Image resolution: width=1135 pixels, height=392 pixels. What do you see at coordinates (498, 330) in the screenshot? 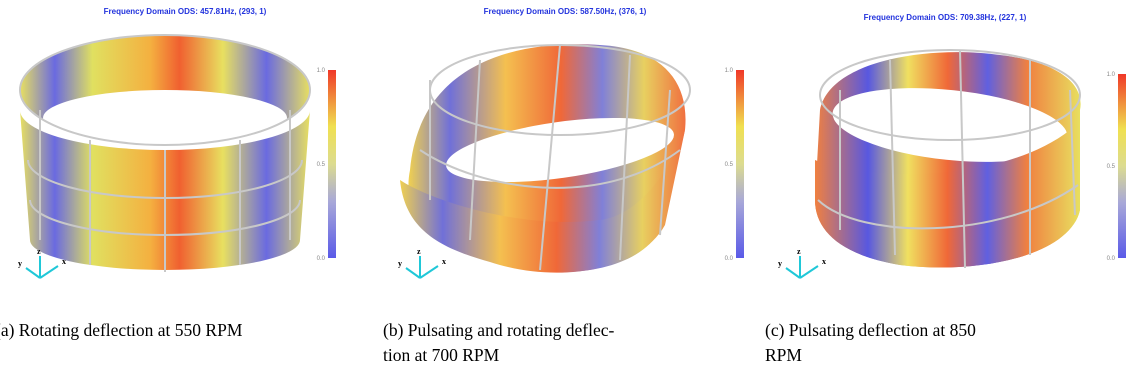
I see `caption-line: (b) Pulsating and rotating deflec-` at bounding box center [498, 330].